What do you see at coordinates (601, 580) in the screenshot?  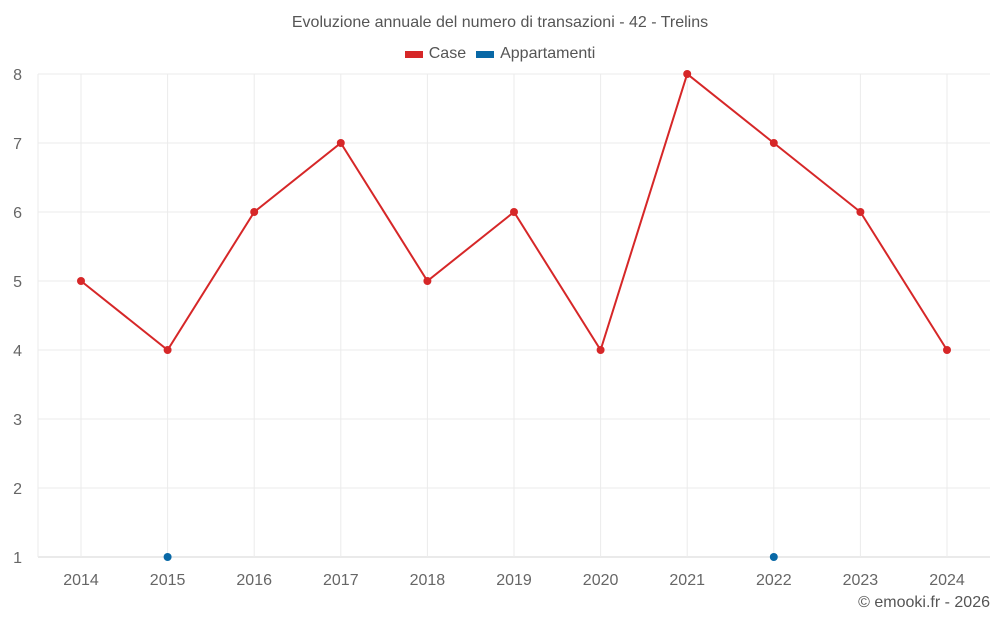 I see `x-tick-label: 2020` at bounding box center [601, 580].